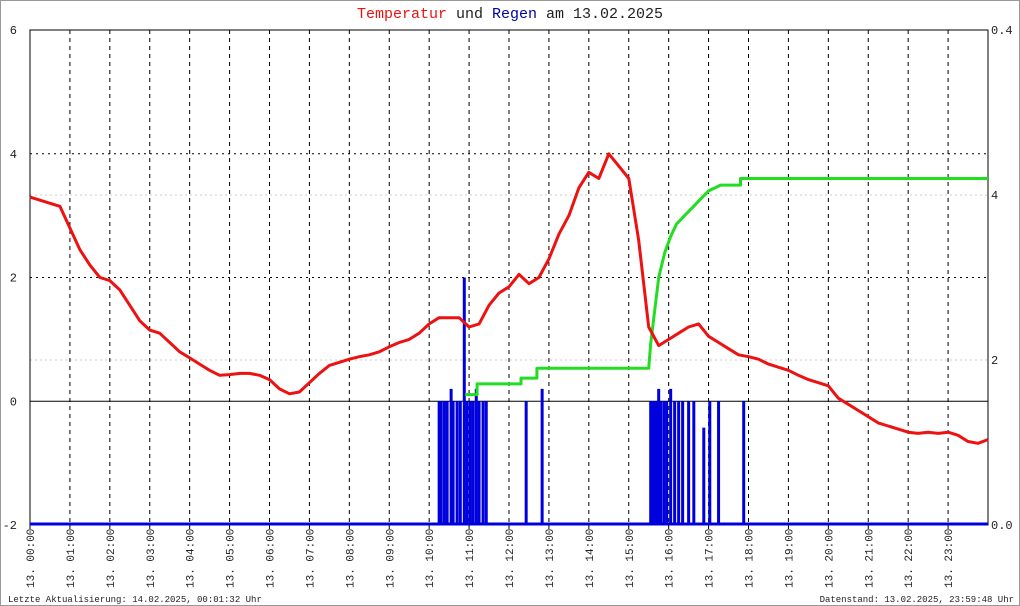 The image size is (1020, 606). What do you see at coordinates (13, 279) in the screenshot?
I see `y-tick-label: 2` at bounding box center [13, 279].